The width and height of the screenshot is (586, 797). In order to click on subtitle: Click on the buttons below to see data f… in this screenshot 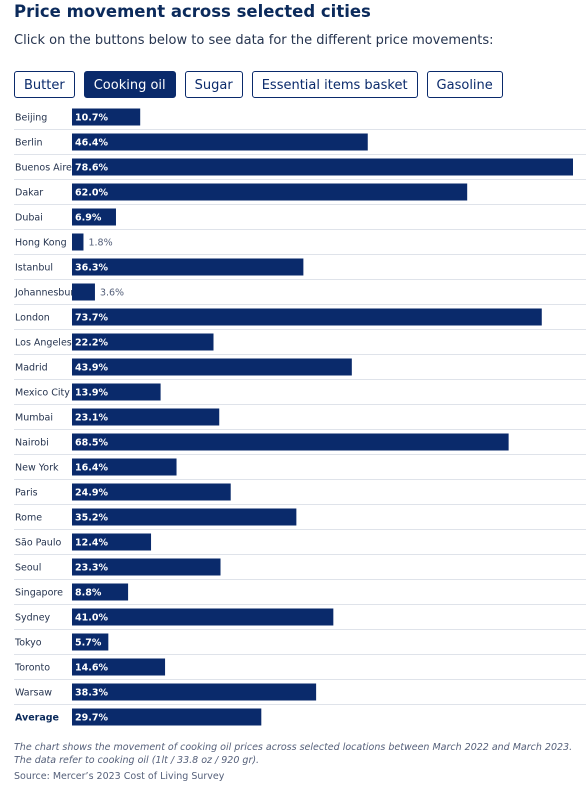, I will do `click(254, 40)`.